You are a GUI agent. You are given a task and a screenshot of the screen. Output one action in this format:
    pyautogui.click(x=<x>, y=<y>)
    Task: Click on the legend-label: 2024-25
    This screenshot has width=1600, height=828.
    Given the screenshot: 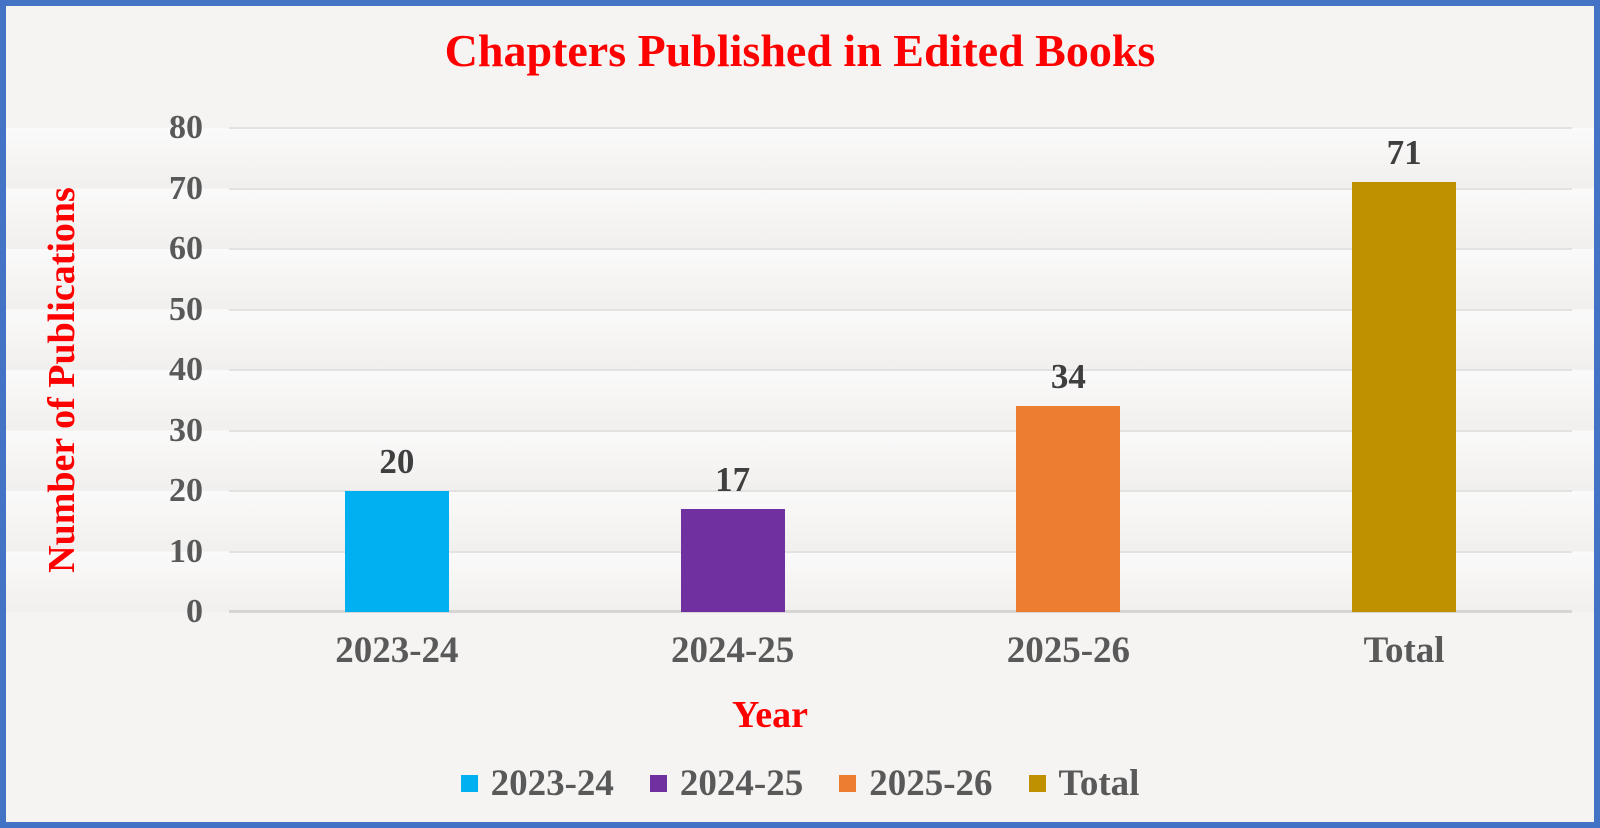 What is the action you would take?
    pyautogui.click(x=741, y=783)
    